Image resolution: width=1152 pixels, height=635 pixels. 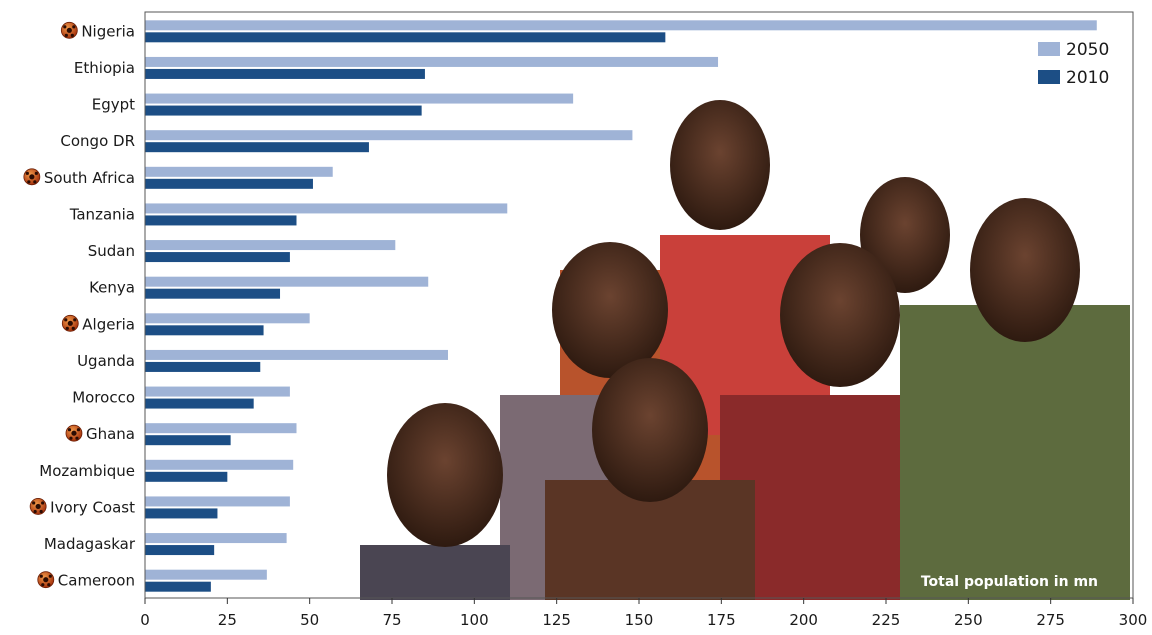 I want to click on x-tick-label: 125, so click(x=556, y=620).